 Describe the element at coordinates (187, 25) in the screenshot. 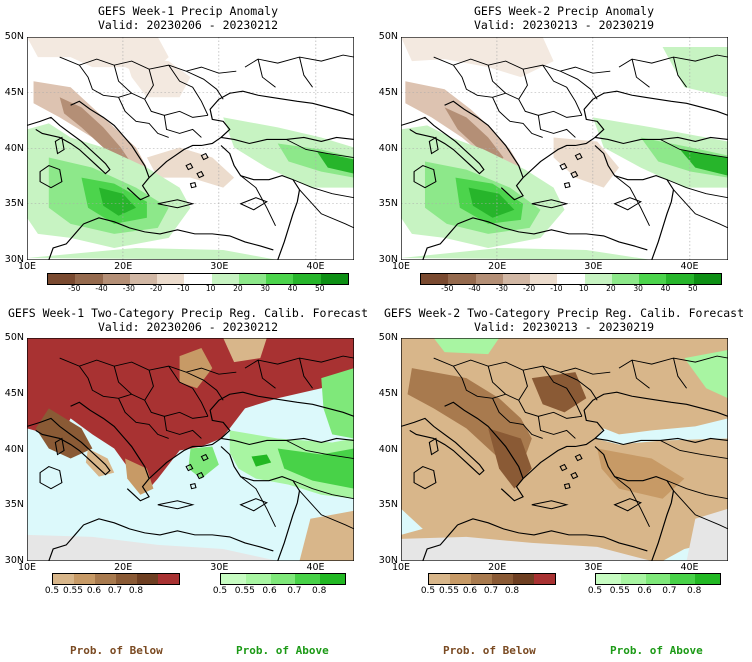

I see `panel1-valid: Valid: 20230206 - 20230212` at that location.